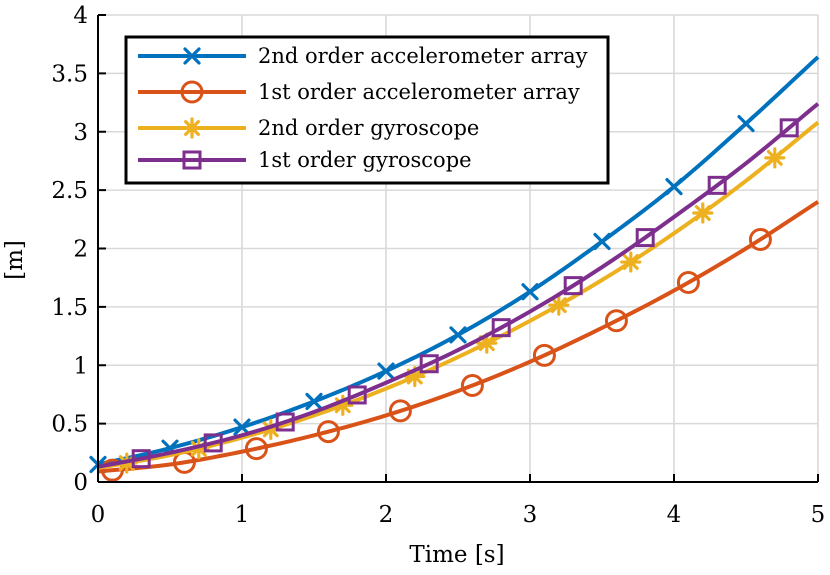  What do you see at coordinates (80, 483) in the screenshot?
I see `y-tick-label-0: 0` at bounding box center [80, 483].